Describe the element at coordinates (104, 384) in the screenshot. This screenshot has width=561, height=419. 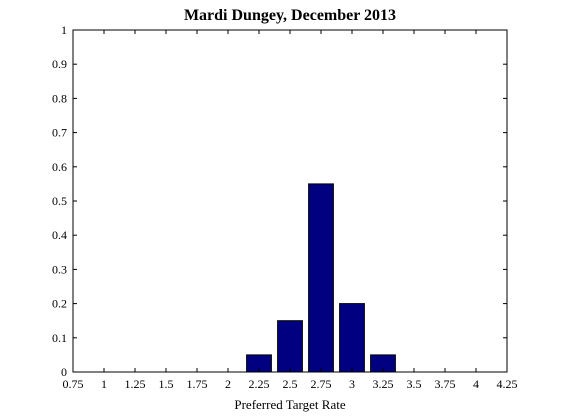
I see `x-tick-label: 1` at that location.